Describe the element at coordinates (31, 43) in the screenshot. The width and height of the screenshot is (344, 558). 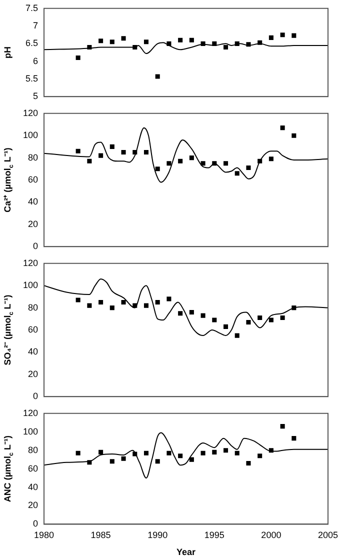
I see `y-tick-label: 6.5` at that location.